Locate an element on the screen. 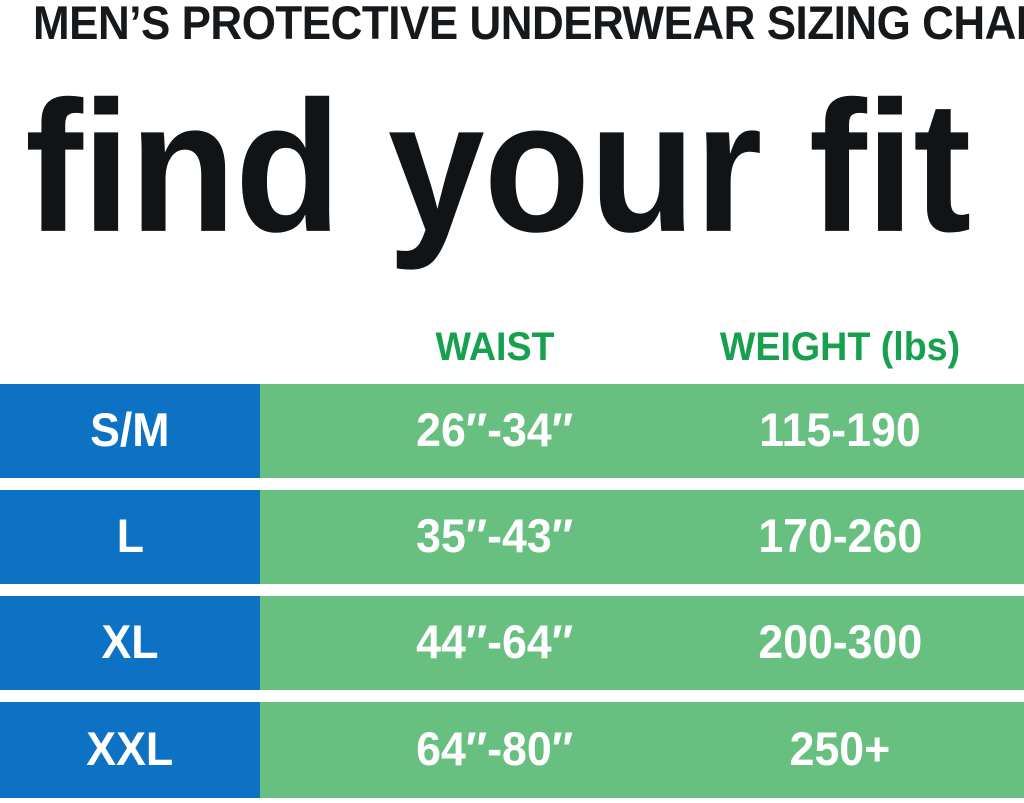 This screenshot has height=803, width=1024. size-label: S/M is located at coordinates (130, 429).